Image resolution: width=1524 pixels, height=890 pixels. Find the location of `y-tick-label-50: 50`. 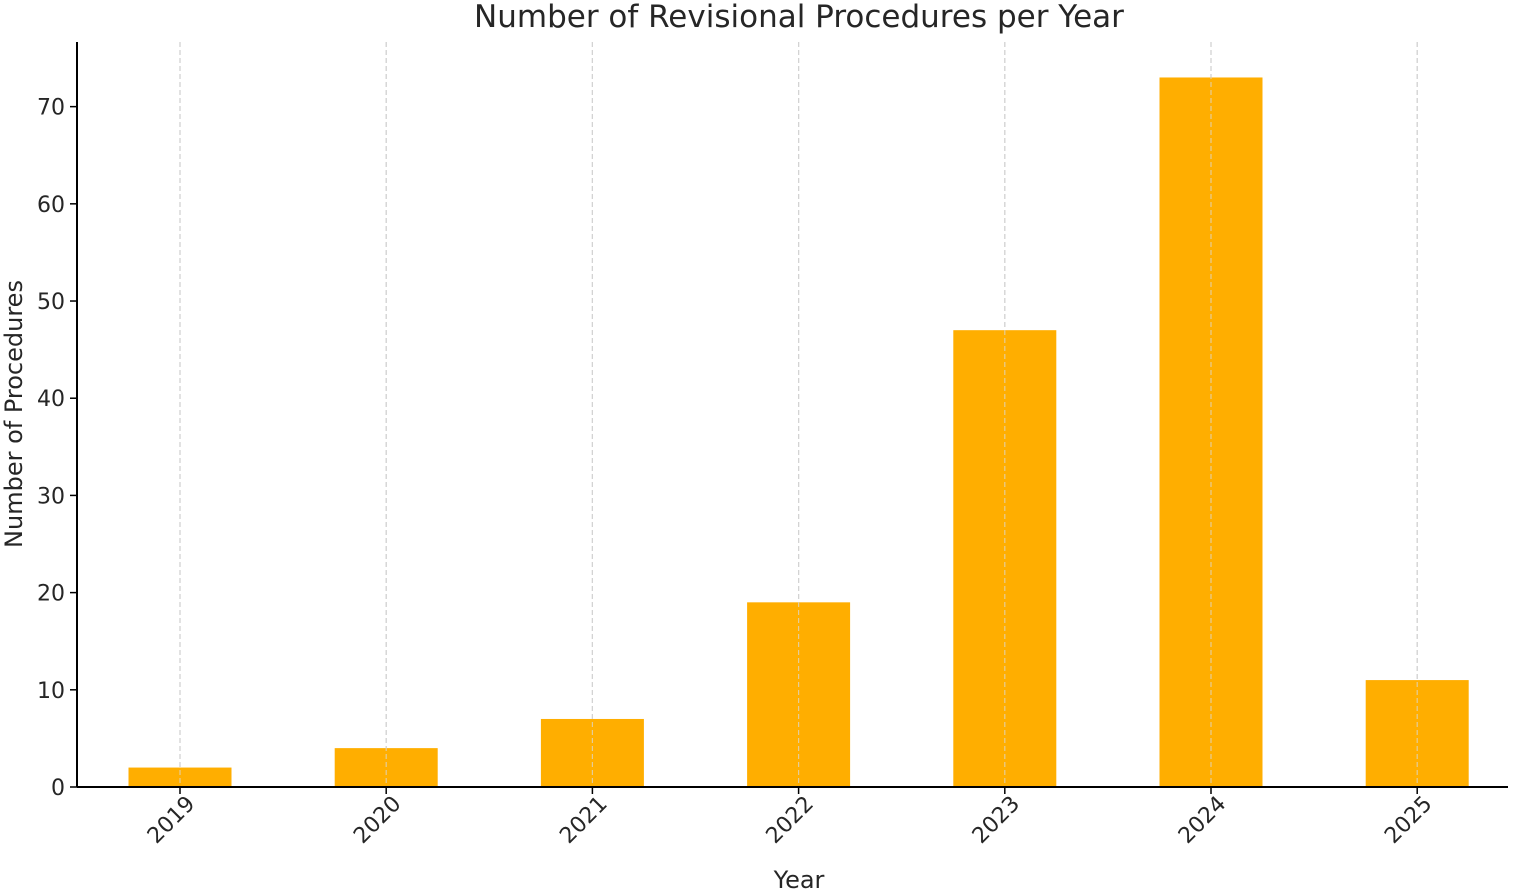

y-tick-label-50: 50 is located at coordinates (51, 302).